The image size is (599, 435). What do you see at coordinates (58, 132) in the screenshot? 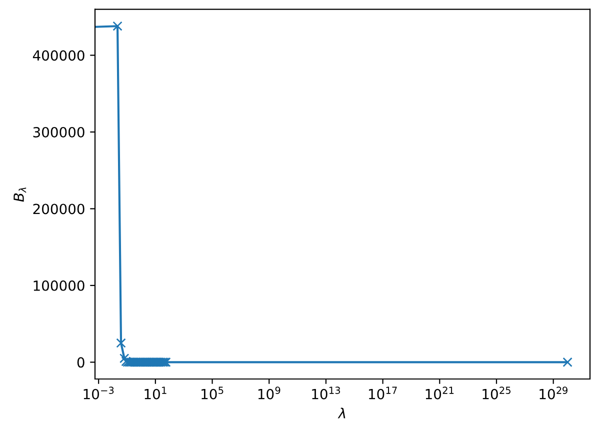
I see `y-tick-label: 300000` at bounding box center [58, 132].